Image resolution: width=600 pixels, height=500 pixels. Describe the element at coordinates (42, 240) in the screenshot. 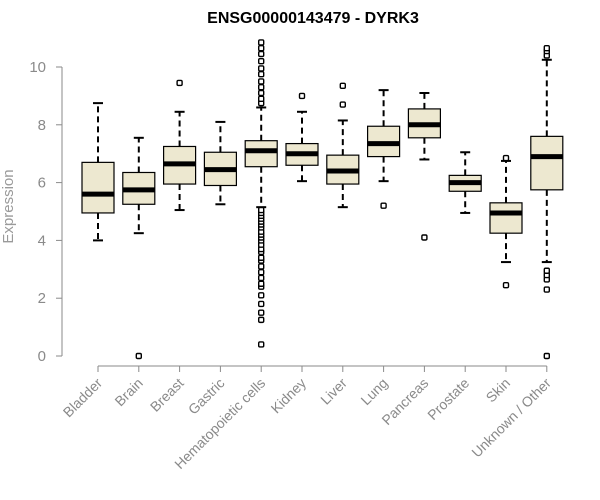

I see `y-tick-label: 4` at that location.